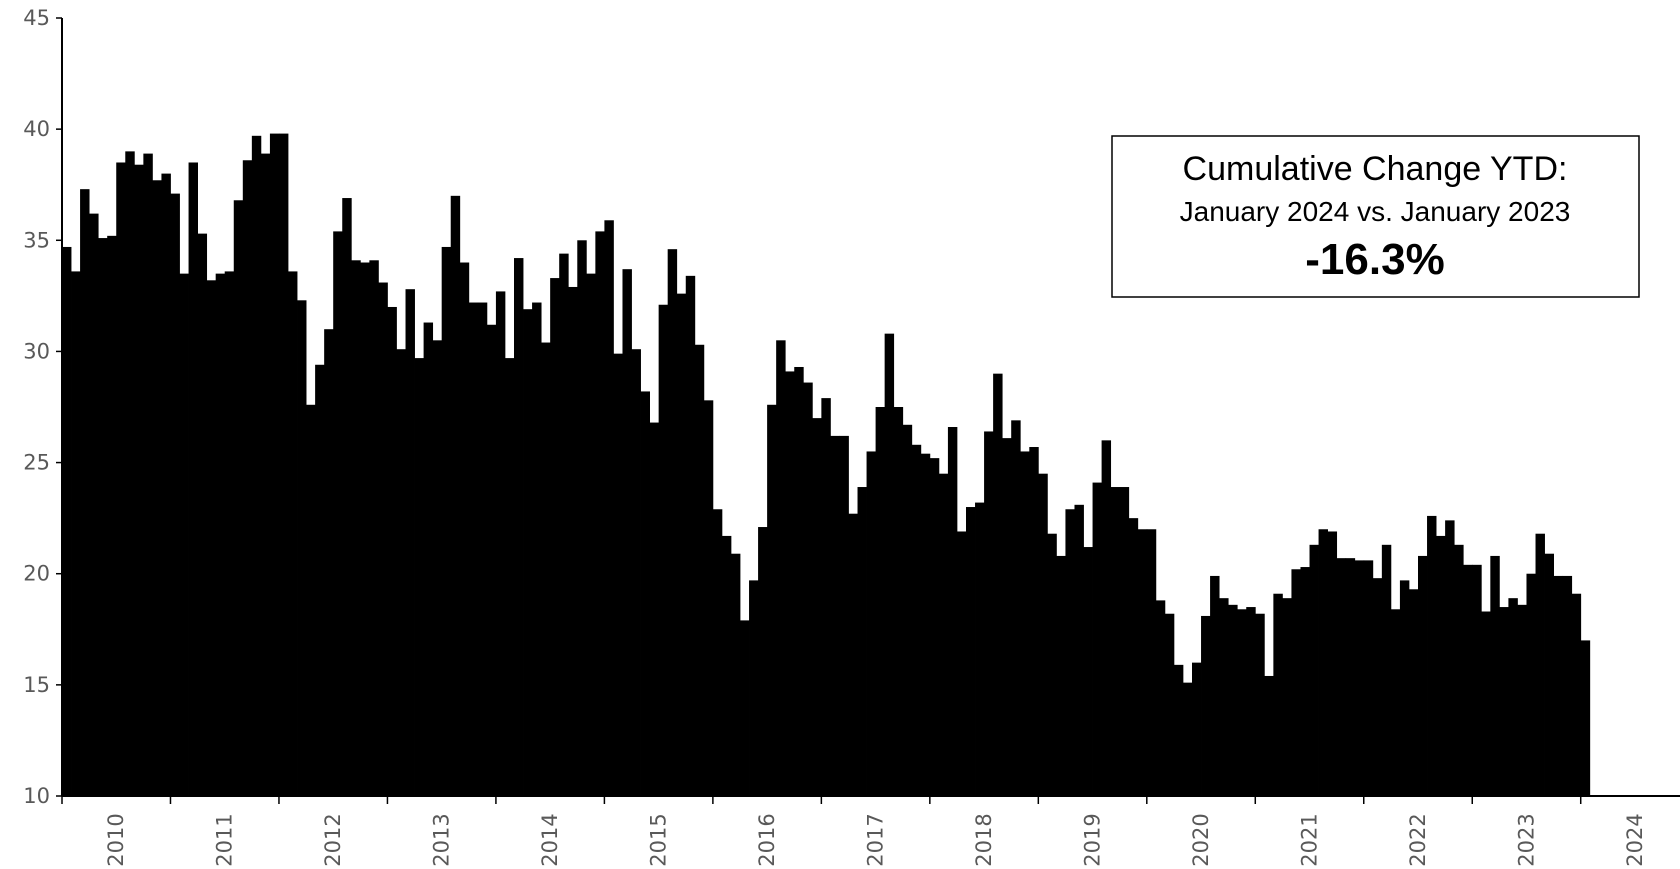  Describe the element at coordinates (442, 839) in the screenshot. I see `x-tick-label: 2013` at that location.